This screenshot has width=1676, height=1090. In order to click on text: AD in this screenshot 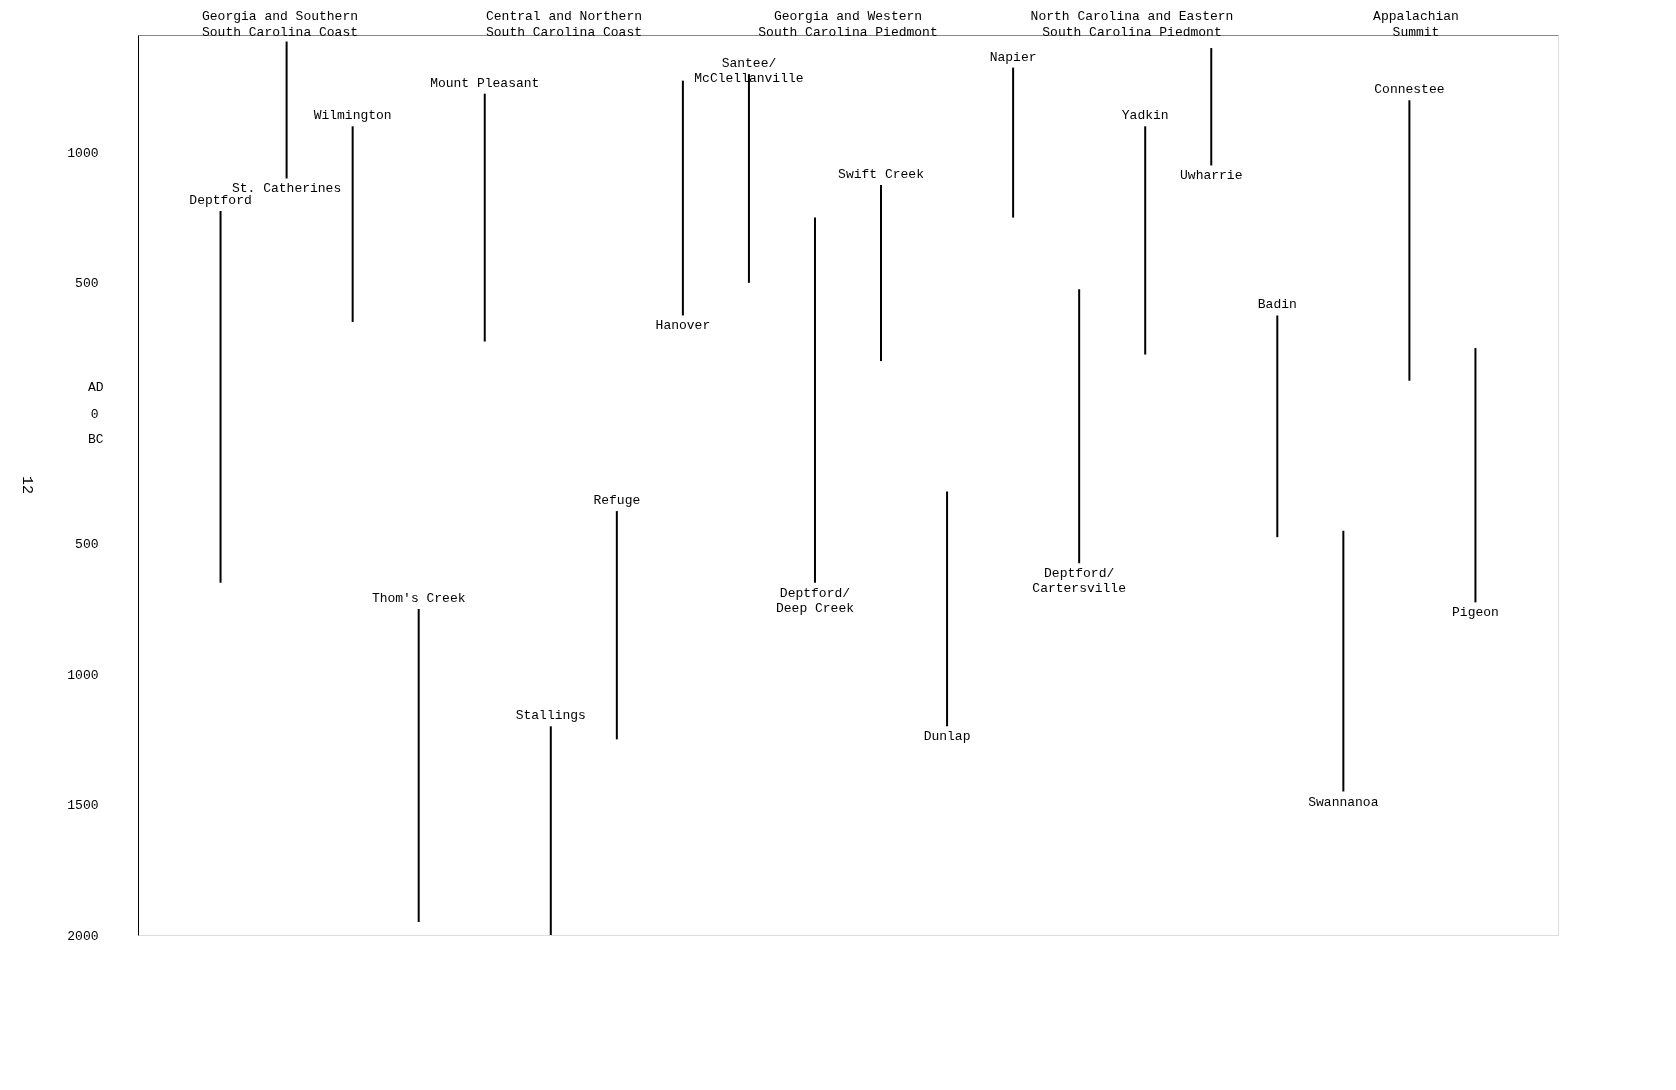, I will do `click(96, 388)`.